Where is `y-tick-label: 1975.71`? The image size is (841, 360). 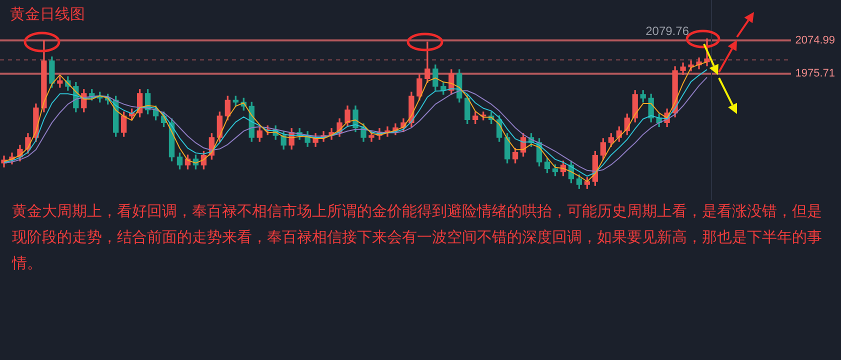
y-tick-label: 1975.71 is located at coordinates (815, 74).